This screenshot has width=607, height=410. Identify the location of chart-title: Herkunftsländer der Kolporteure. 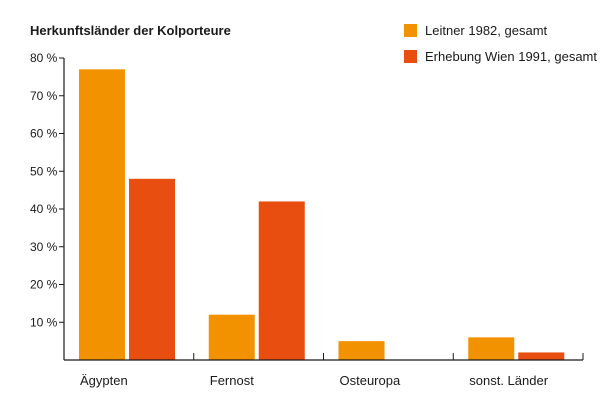
(130, 30).